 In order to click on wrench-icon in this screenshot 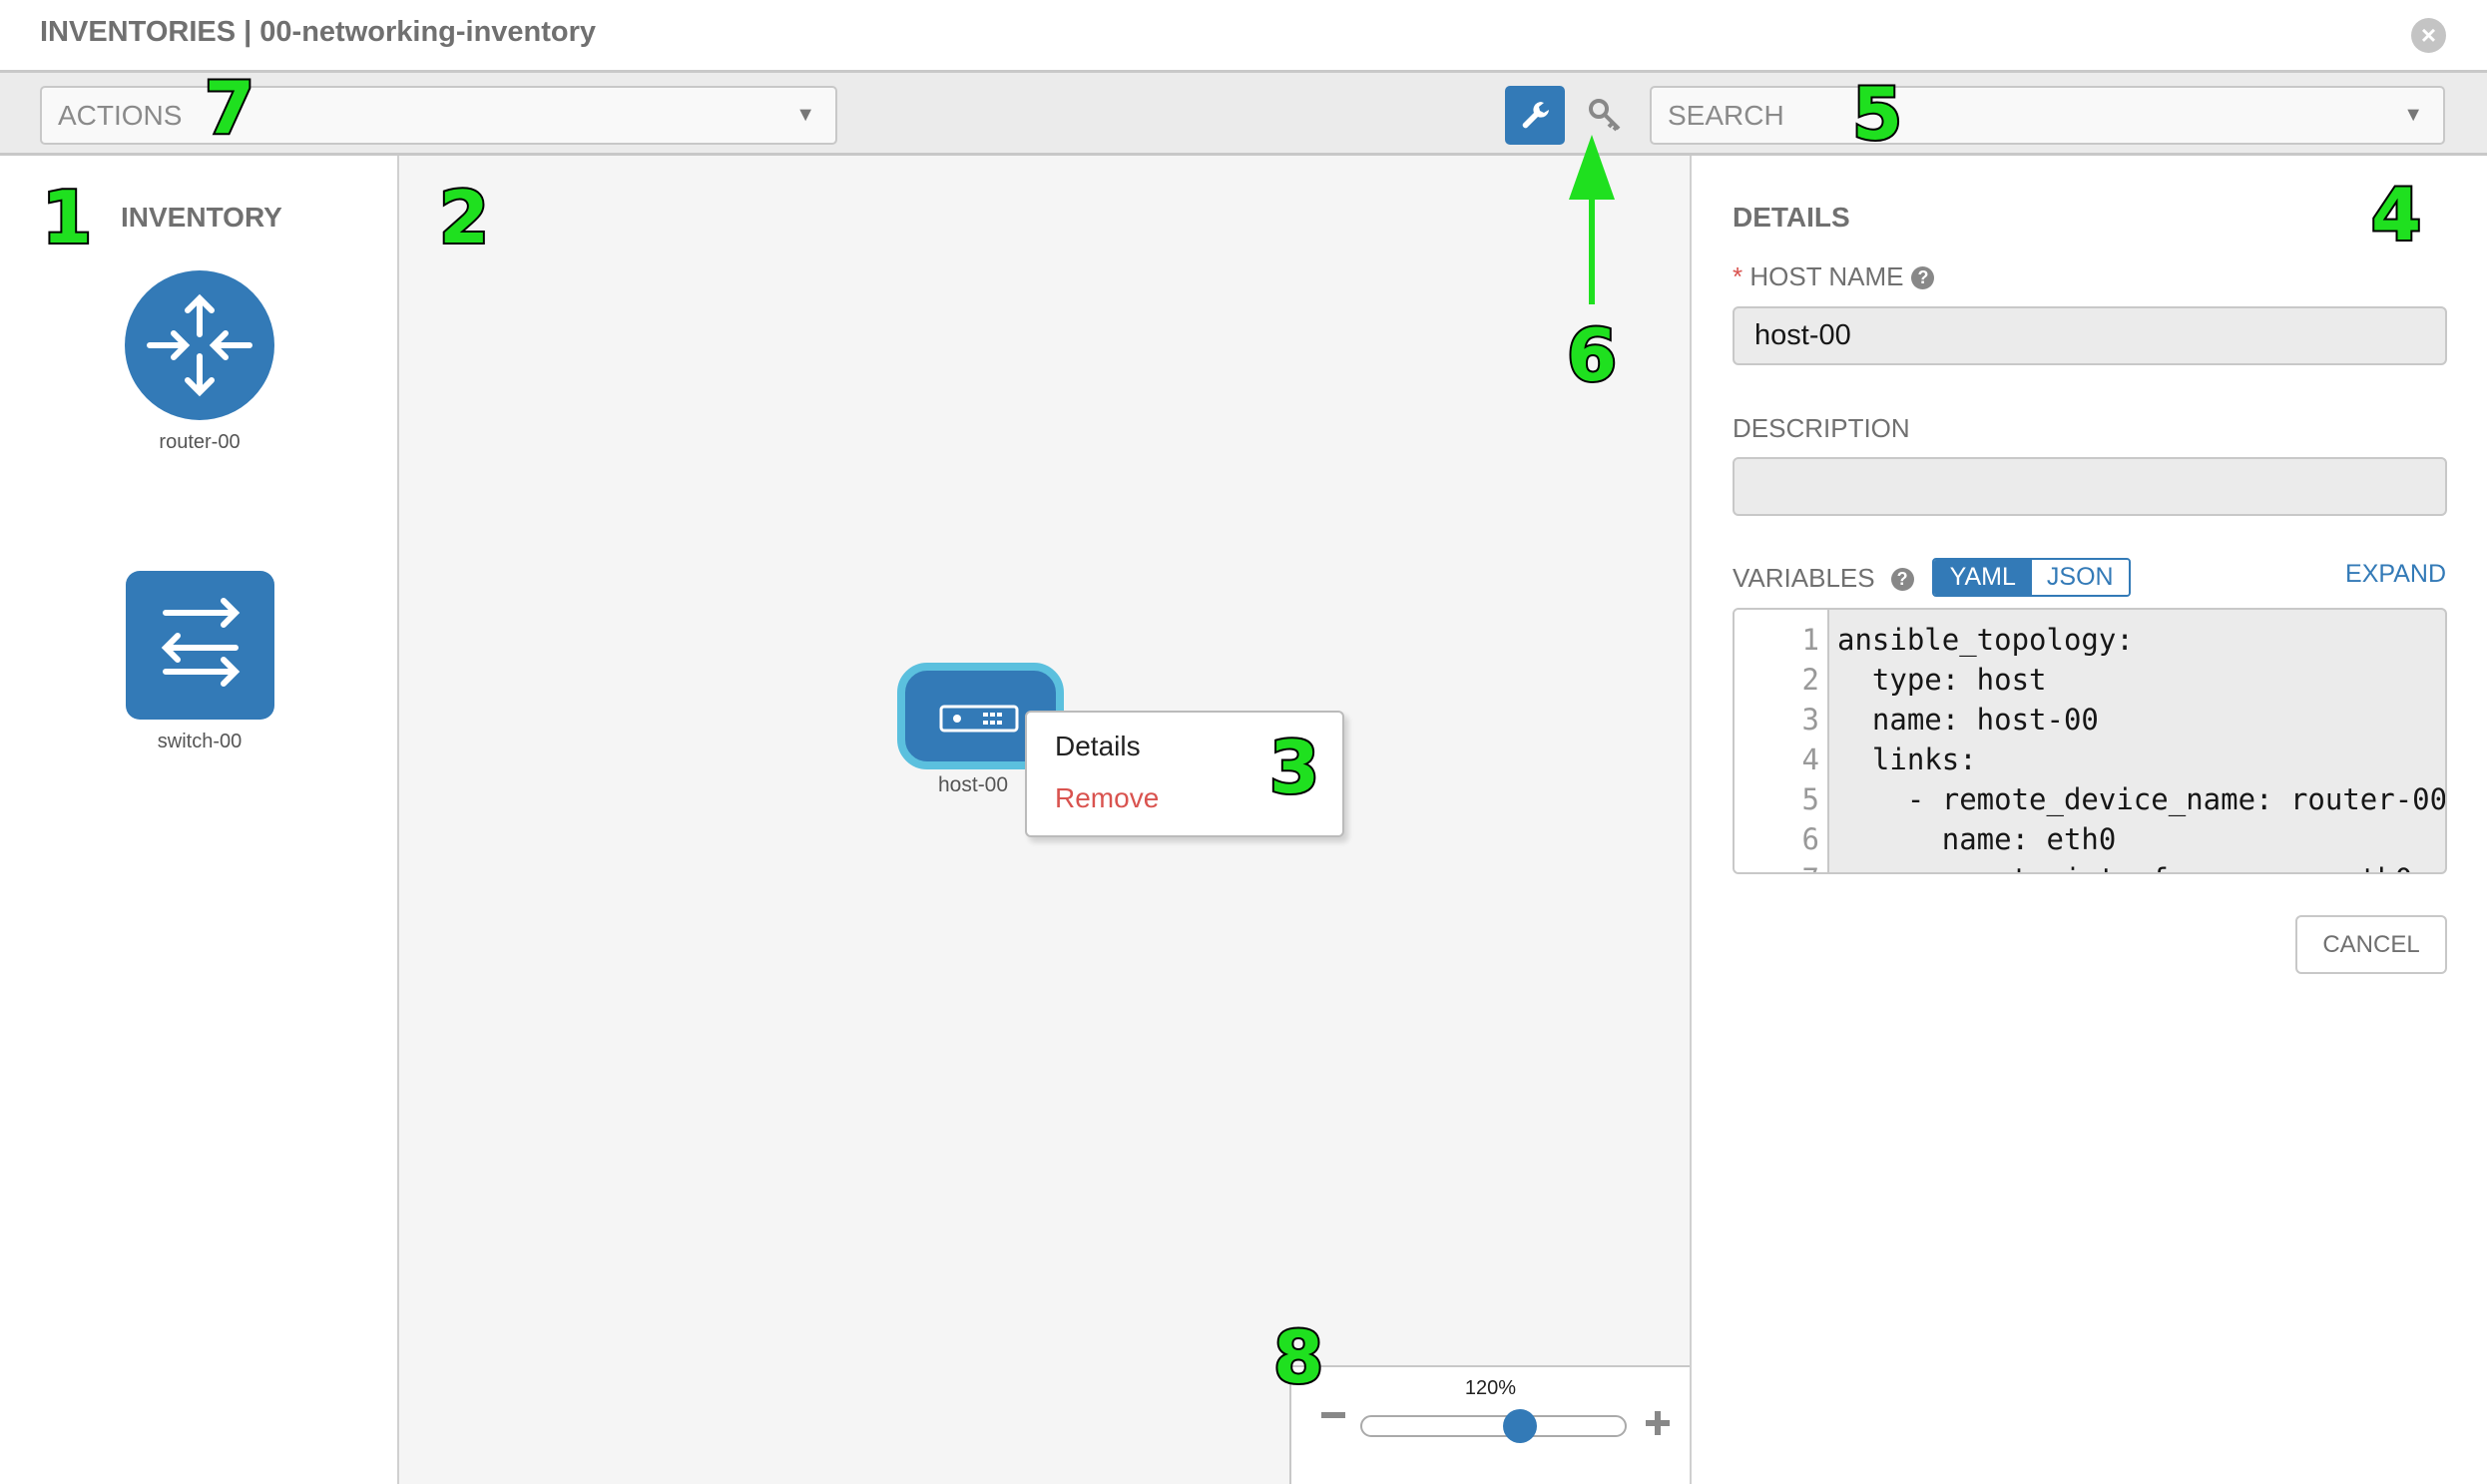, I will do `click(1535, 115)`.